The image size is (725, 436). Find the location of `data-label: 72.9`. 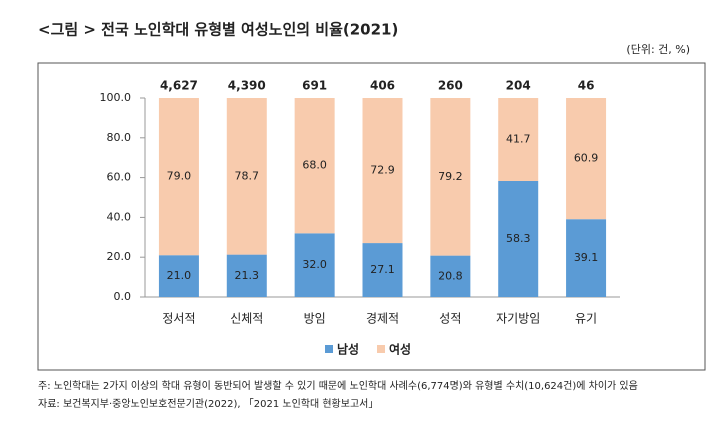

data-label: 72.9 is located at coordinates (382, 170).